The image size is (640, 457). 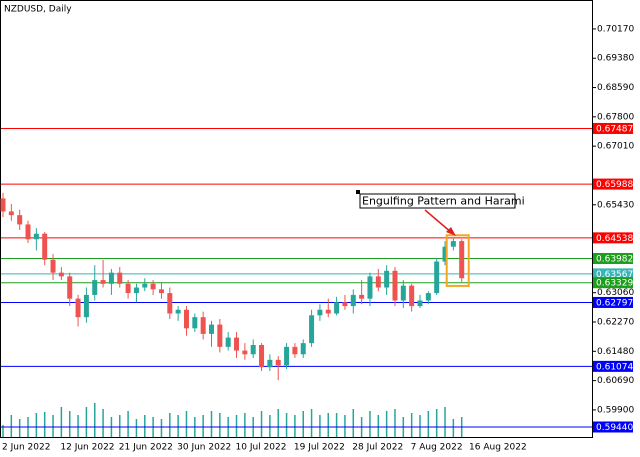 I want to click on annotation-arrow, so click(x=438, y=221).